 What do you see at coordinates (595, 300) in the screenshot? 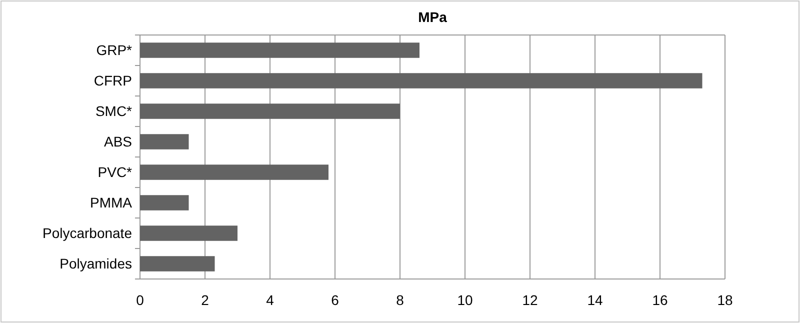
I see `x-tick-label: 14` at bounding box center [595, 300].